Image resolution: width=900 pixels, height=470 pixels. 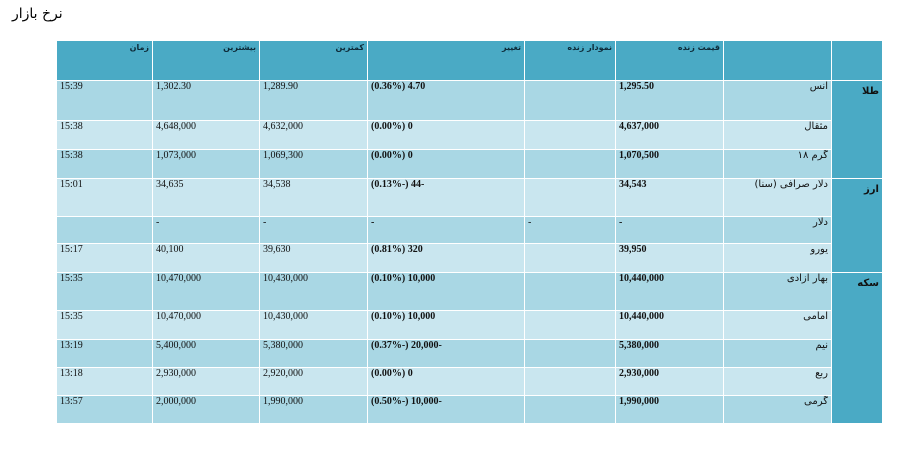 I want to click on row-high: 4,648,000, so click(x=206, y=135).